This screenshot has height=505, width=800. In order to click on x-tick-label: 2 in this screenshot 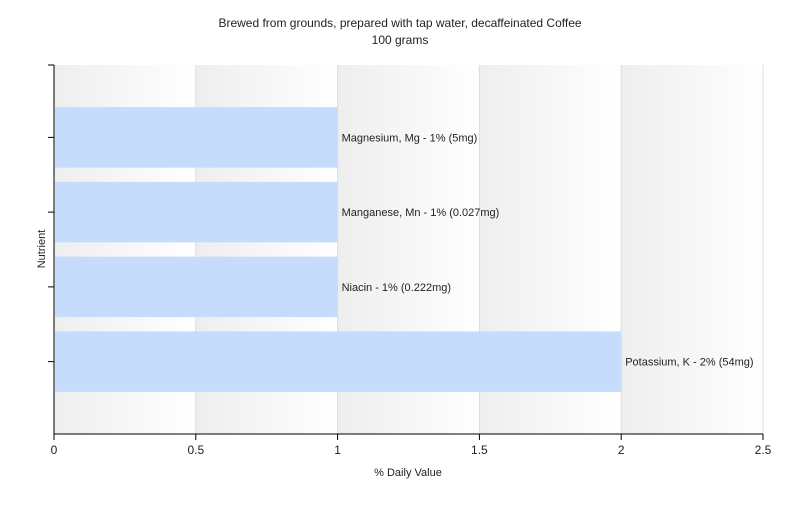, I will do `click(621, 450)`.